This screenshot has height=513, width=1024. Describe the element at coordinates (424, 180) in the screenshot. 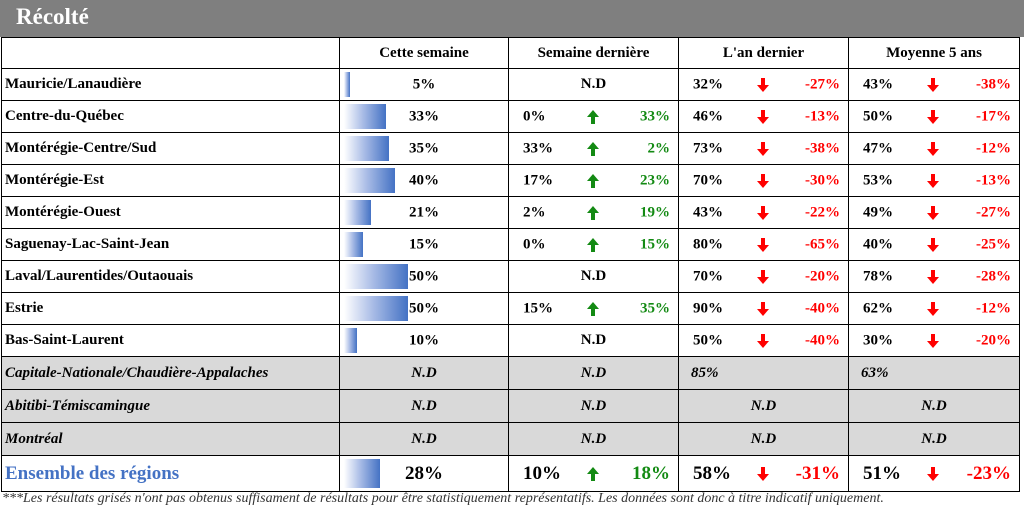

I see `cette-semaine-value: 40%` at that location.